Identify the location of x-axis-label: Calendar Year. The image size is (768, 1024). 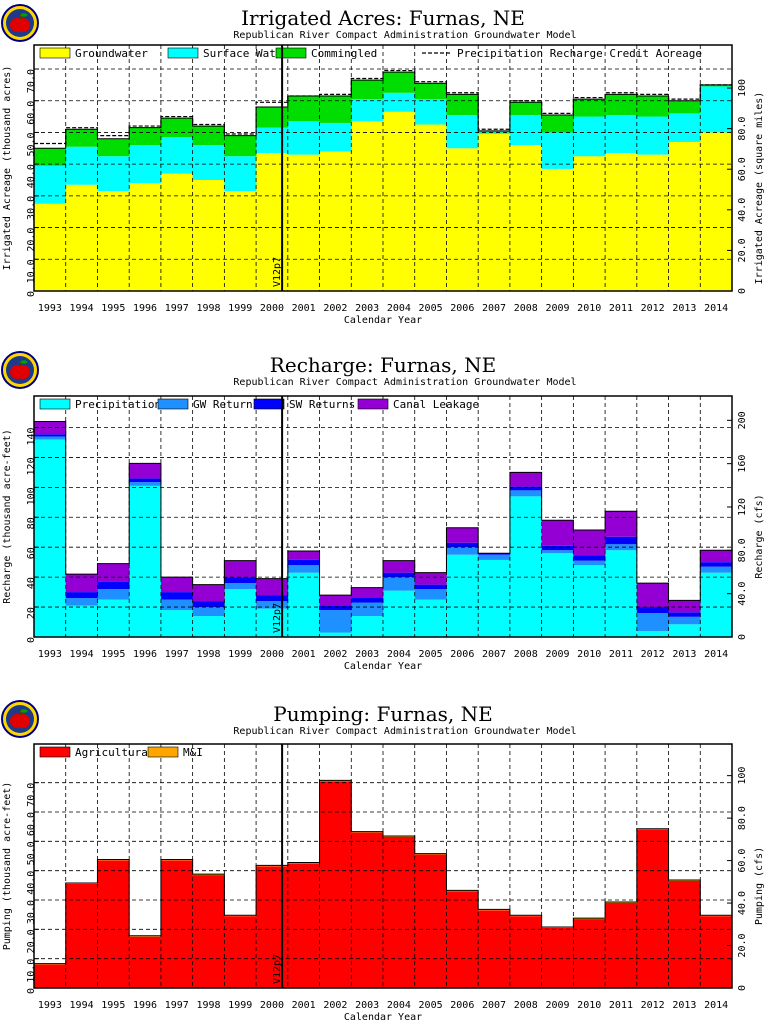
(383, 666).